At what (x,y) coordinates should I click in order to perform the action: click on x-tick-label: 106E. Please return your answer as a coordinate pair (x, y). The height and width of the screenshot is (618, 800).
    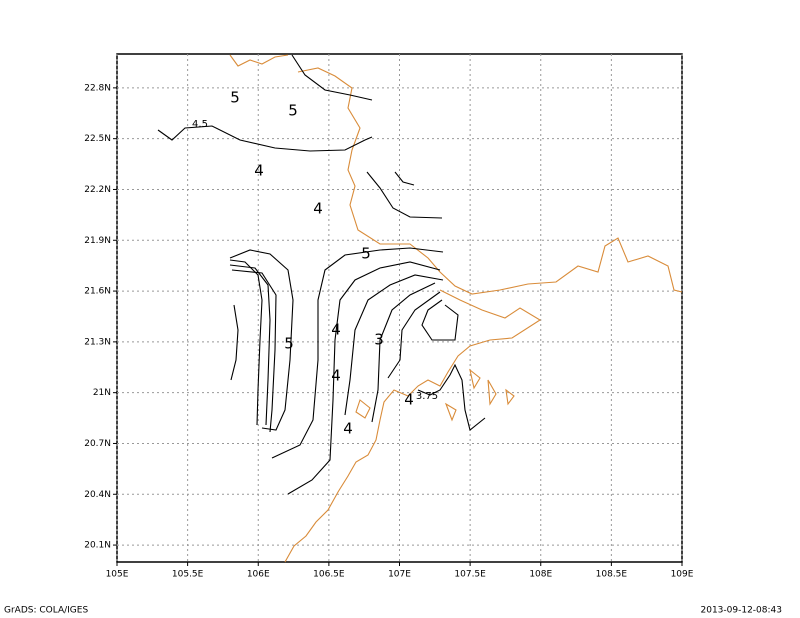
    Looking at the image, I should click on (258, 575).